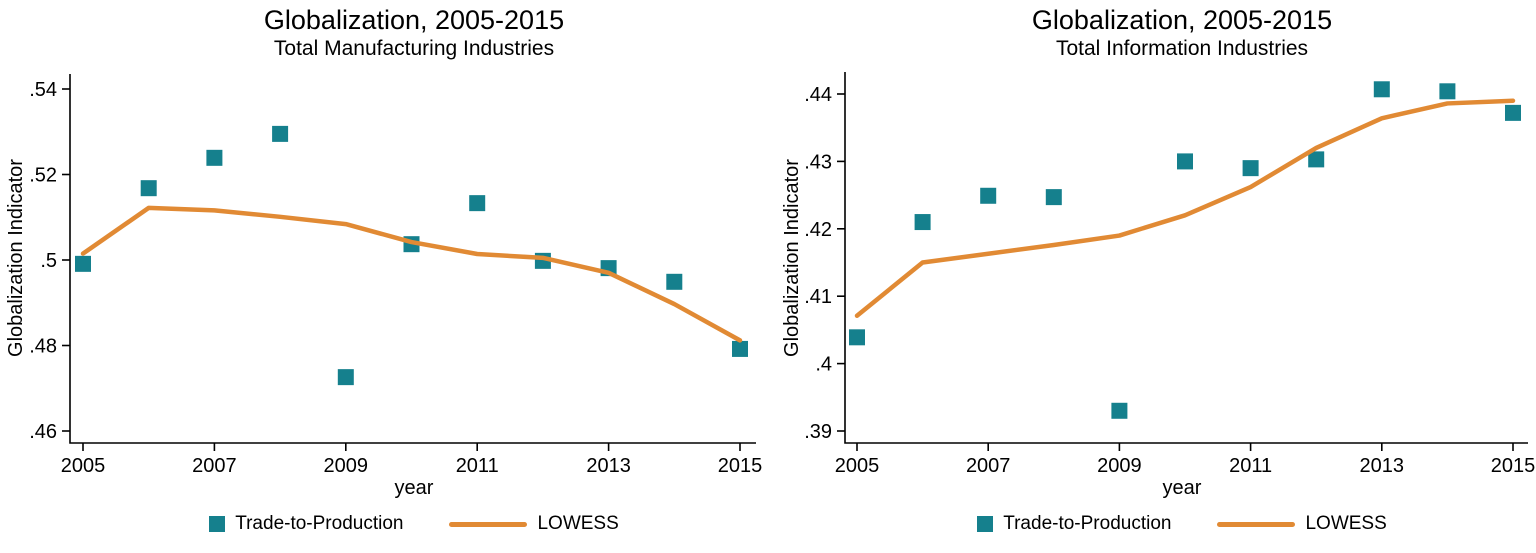 The image size is (1536, 553). Describe the element at coordinates (818, 162) in the screenshot. I see `y-tick-label: .43` at that location.